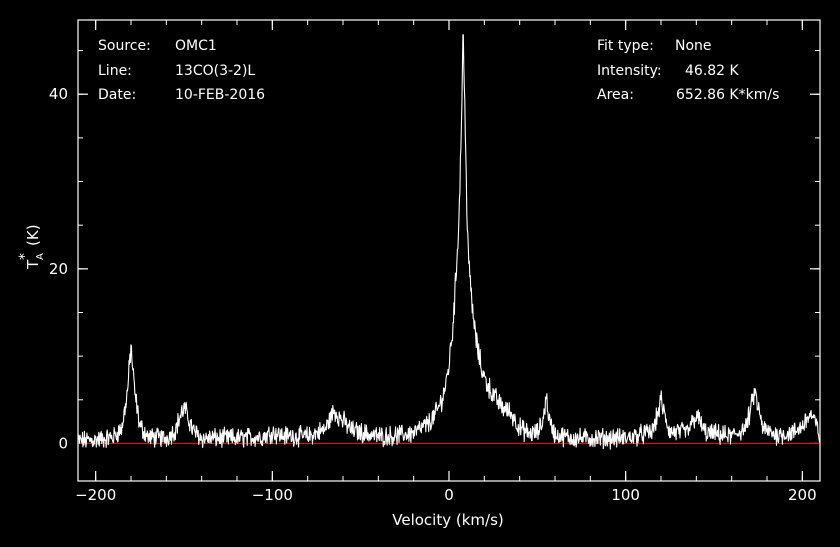 This screenshot has height=547, width=840. What do you see at coordinates (63, 443) in the screenshot?
I see `y-tick-label: 0` at bounding box center [63, 443].